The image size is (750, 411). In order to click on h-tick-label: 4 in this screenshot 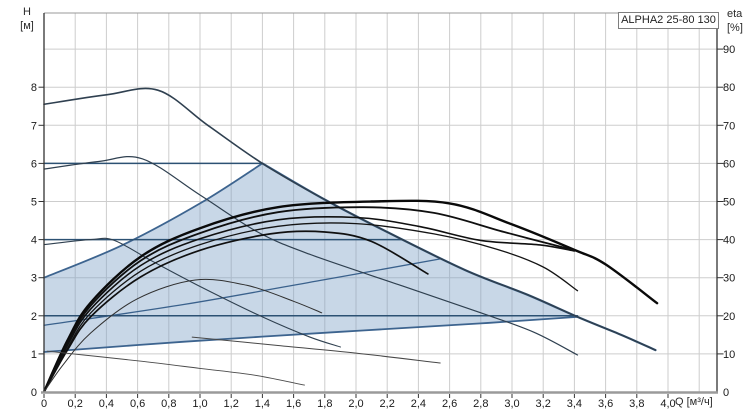, I will do `click(34, 241)`.